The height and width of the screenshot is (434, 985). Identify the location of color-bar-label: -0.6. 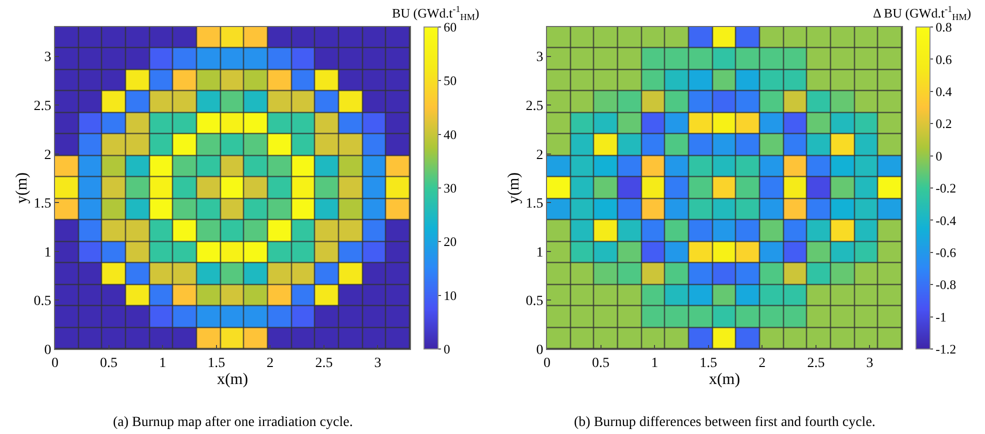
(946, 252).